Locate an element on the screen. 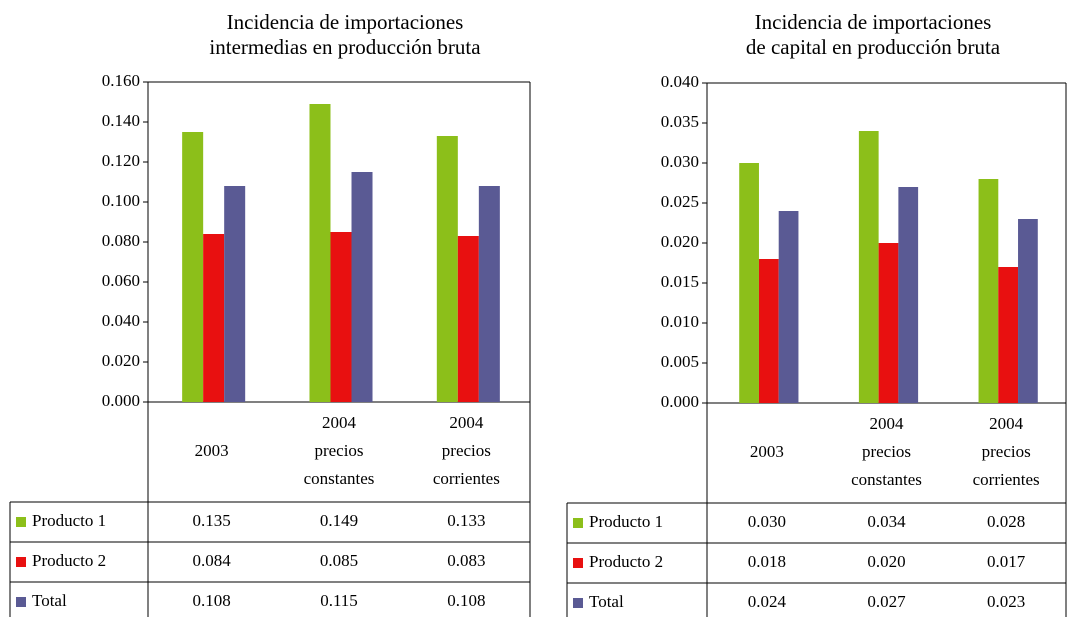 This screenshot has height=617, width=1067. y-tick-label: 0.015 is located at coordinates (680, 281).